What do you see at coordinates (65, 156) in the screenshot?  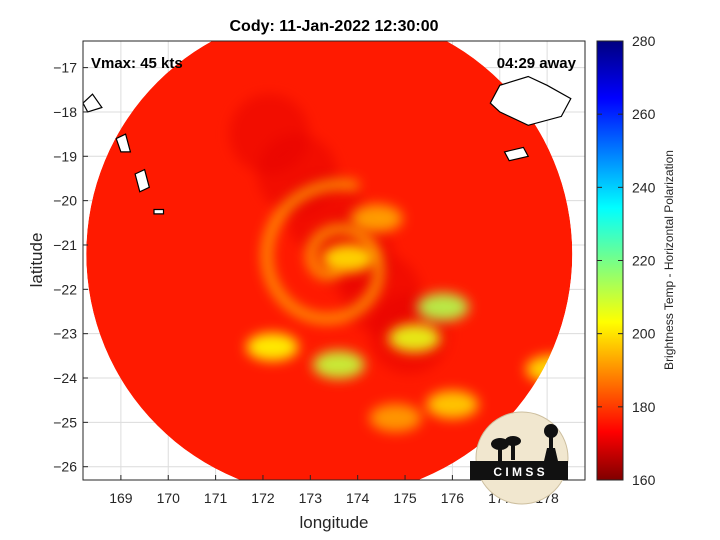 I see `y-tick-label: −19` at bounding box center [65, 156].